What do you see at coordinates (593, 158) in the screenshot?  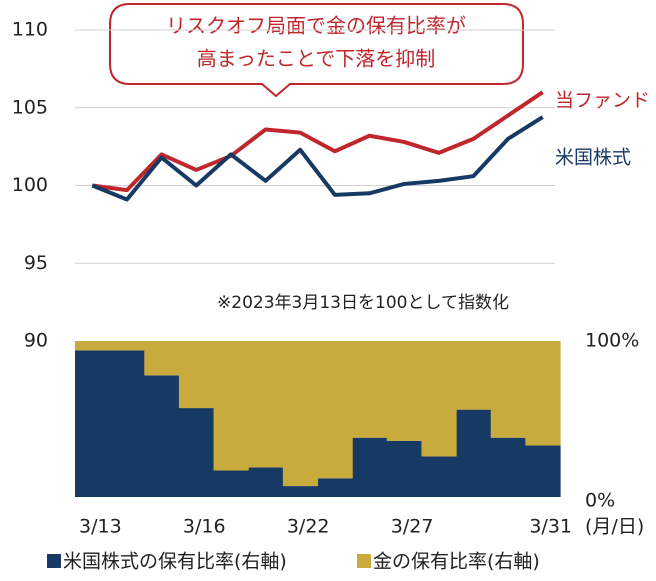 I see `series-label: 米国株式` at bounding box center [593, 158].